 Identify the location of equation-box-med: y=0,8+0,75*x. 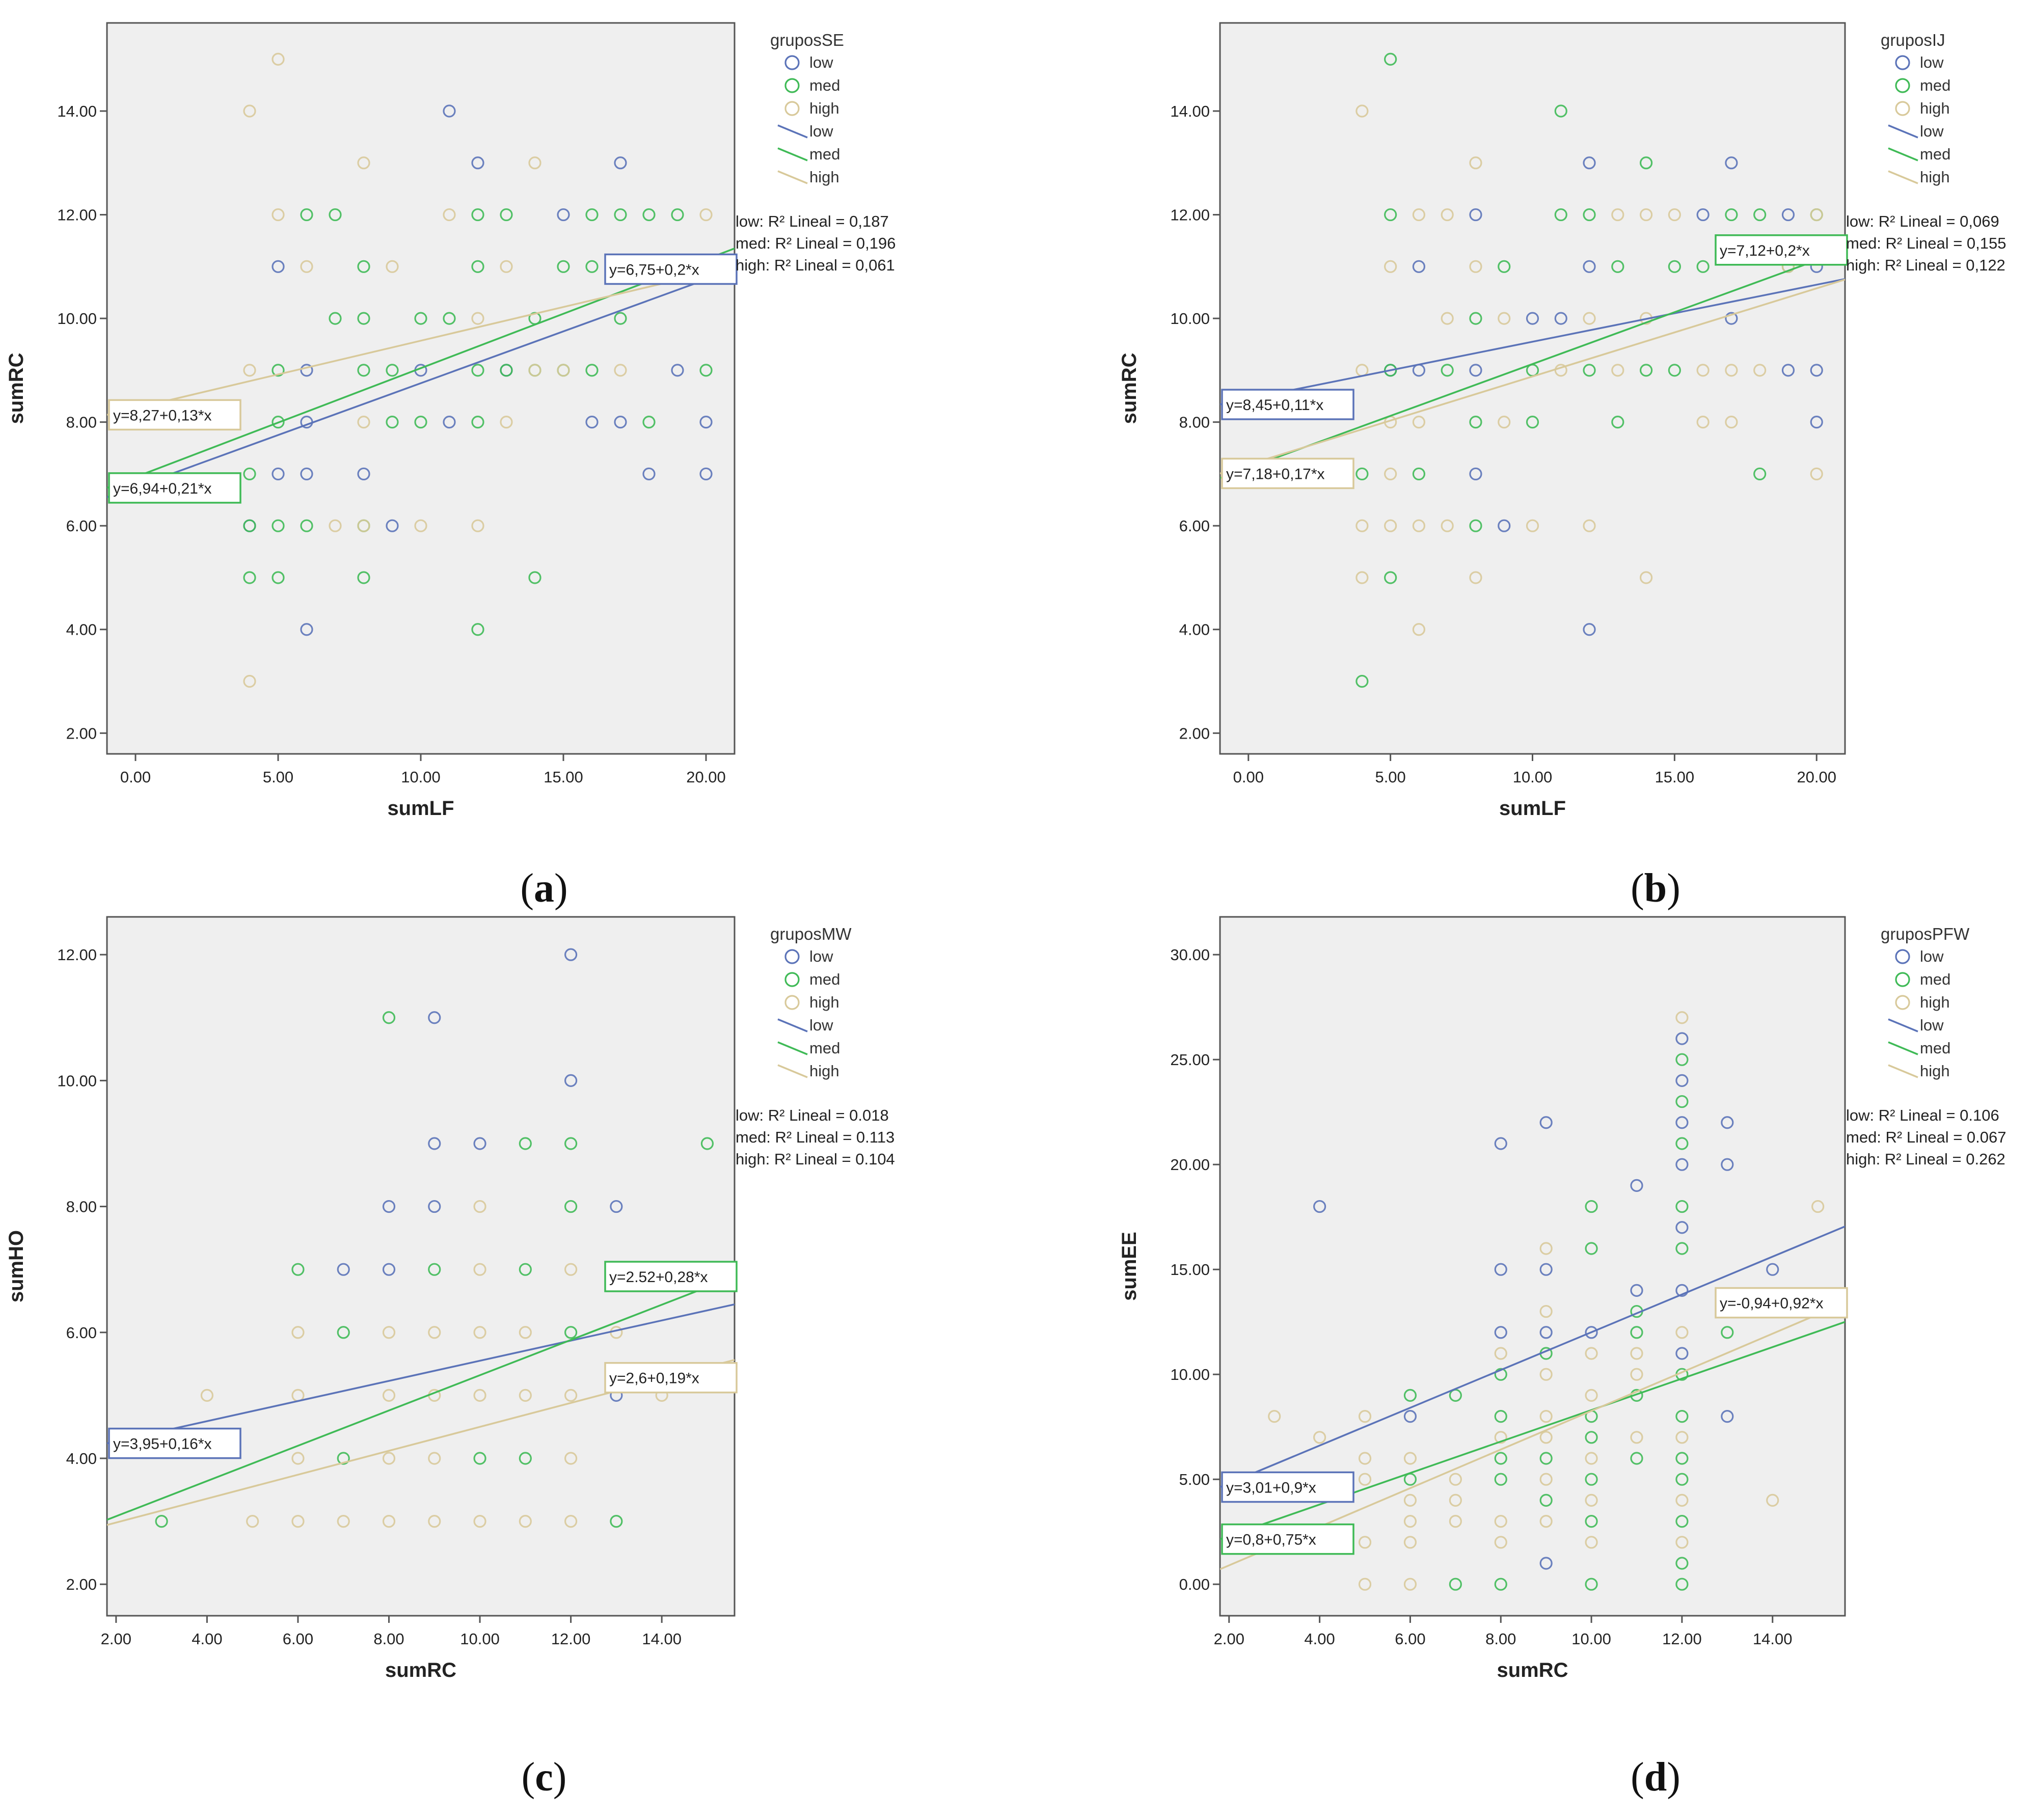
(1287, 1539).